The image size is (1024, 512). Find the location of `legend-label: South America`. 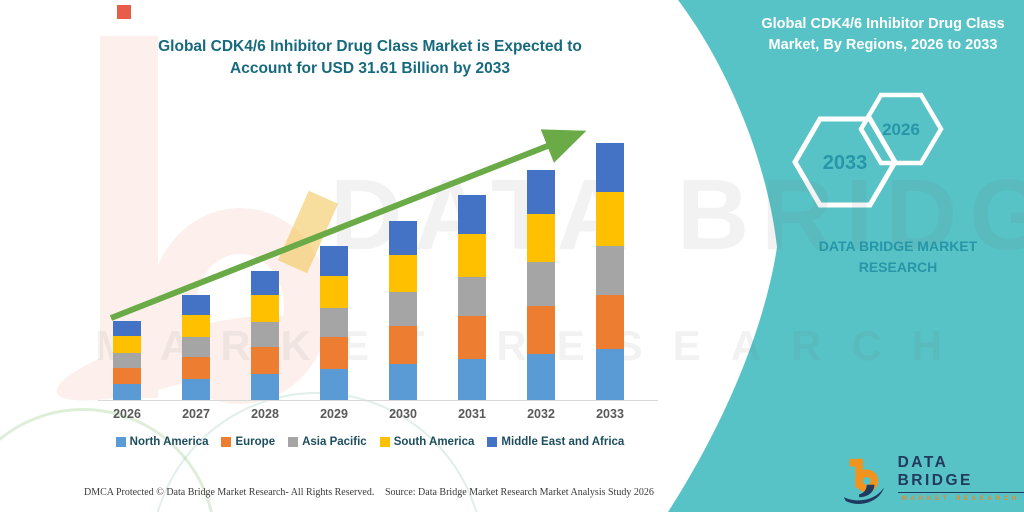

legend-label: South America is located at coordinates (434, 442).